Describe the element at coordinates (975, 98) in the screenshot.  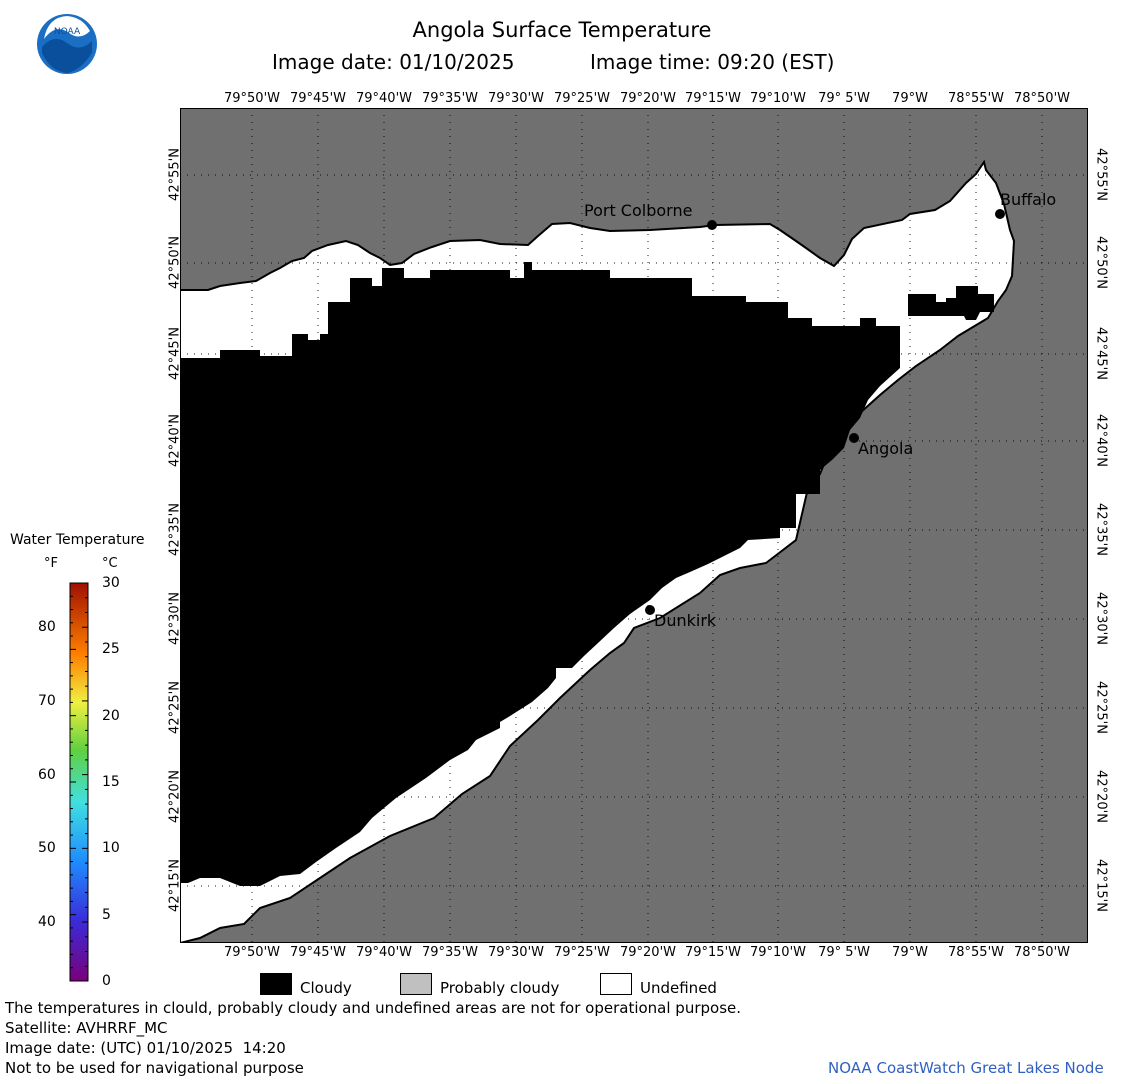
I see `lon-label-top: 78°55'W` at that location.